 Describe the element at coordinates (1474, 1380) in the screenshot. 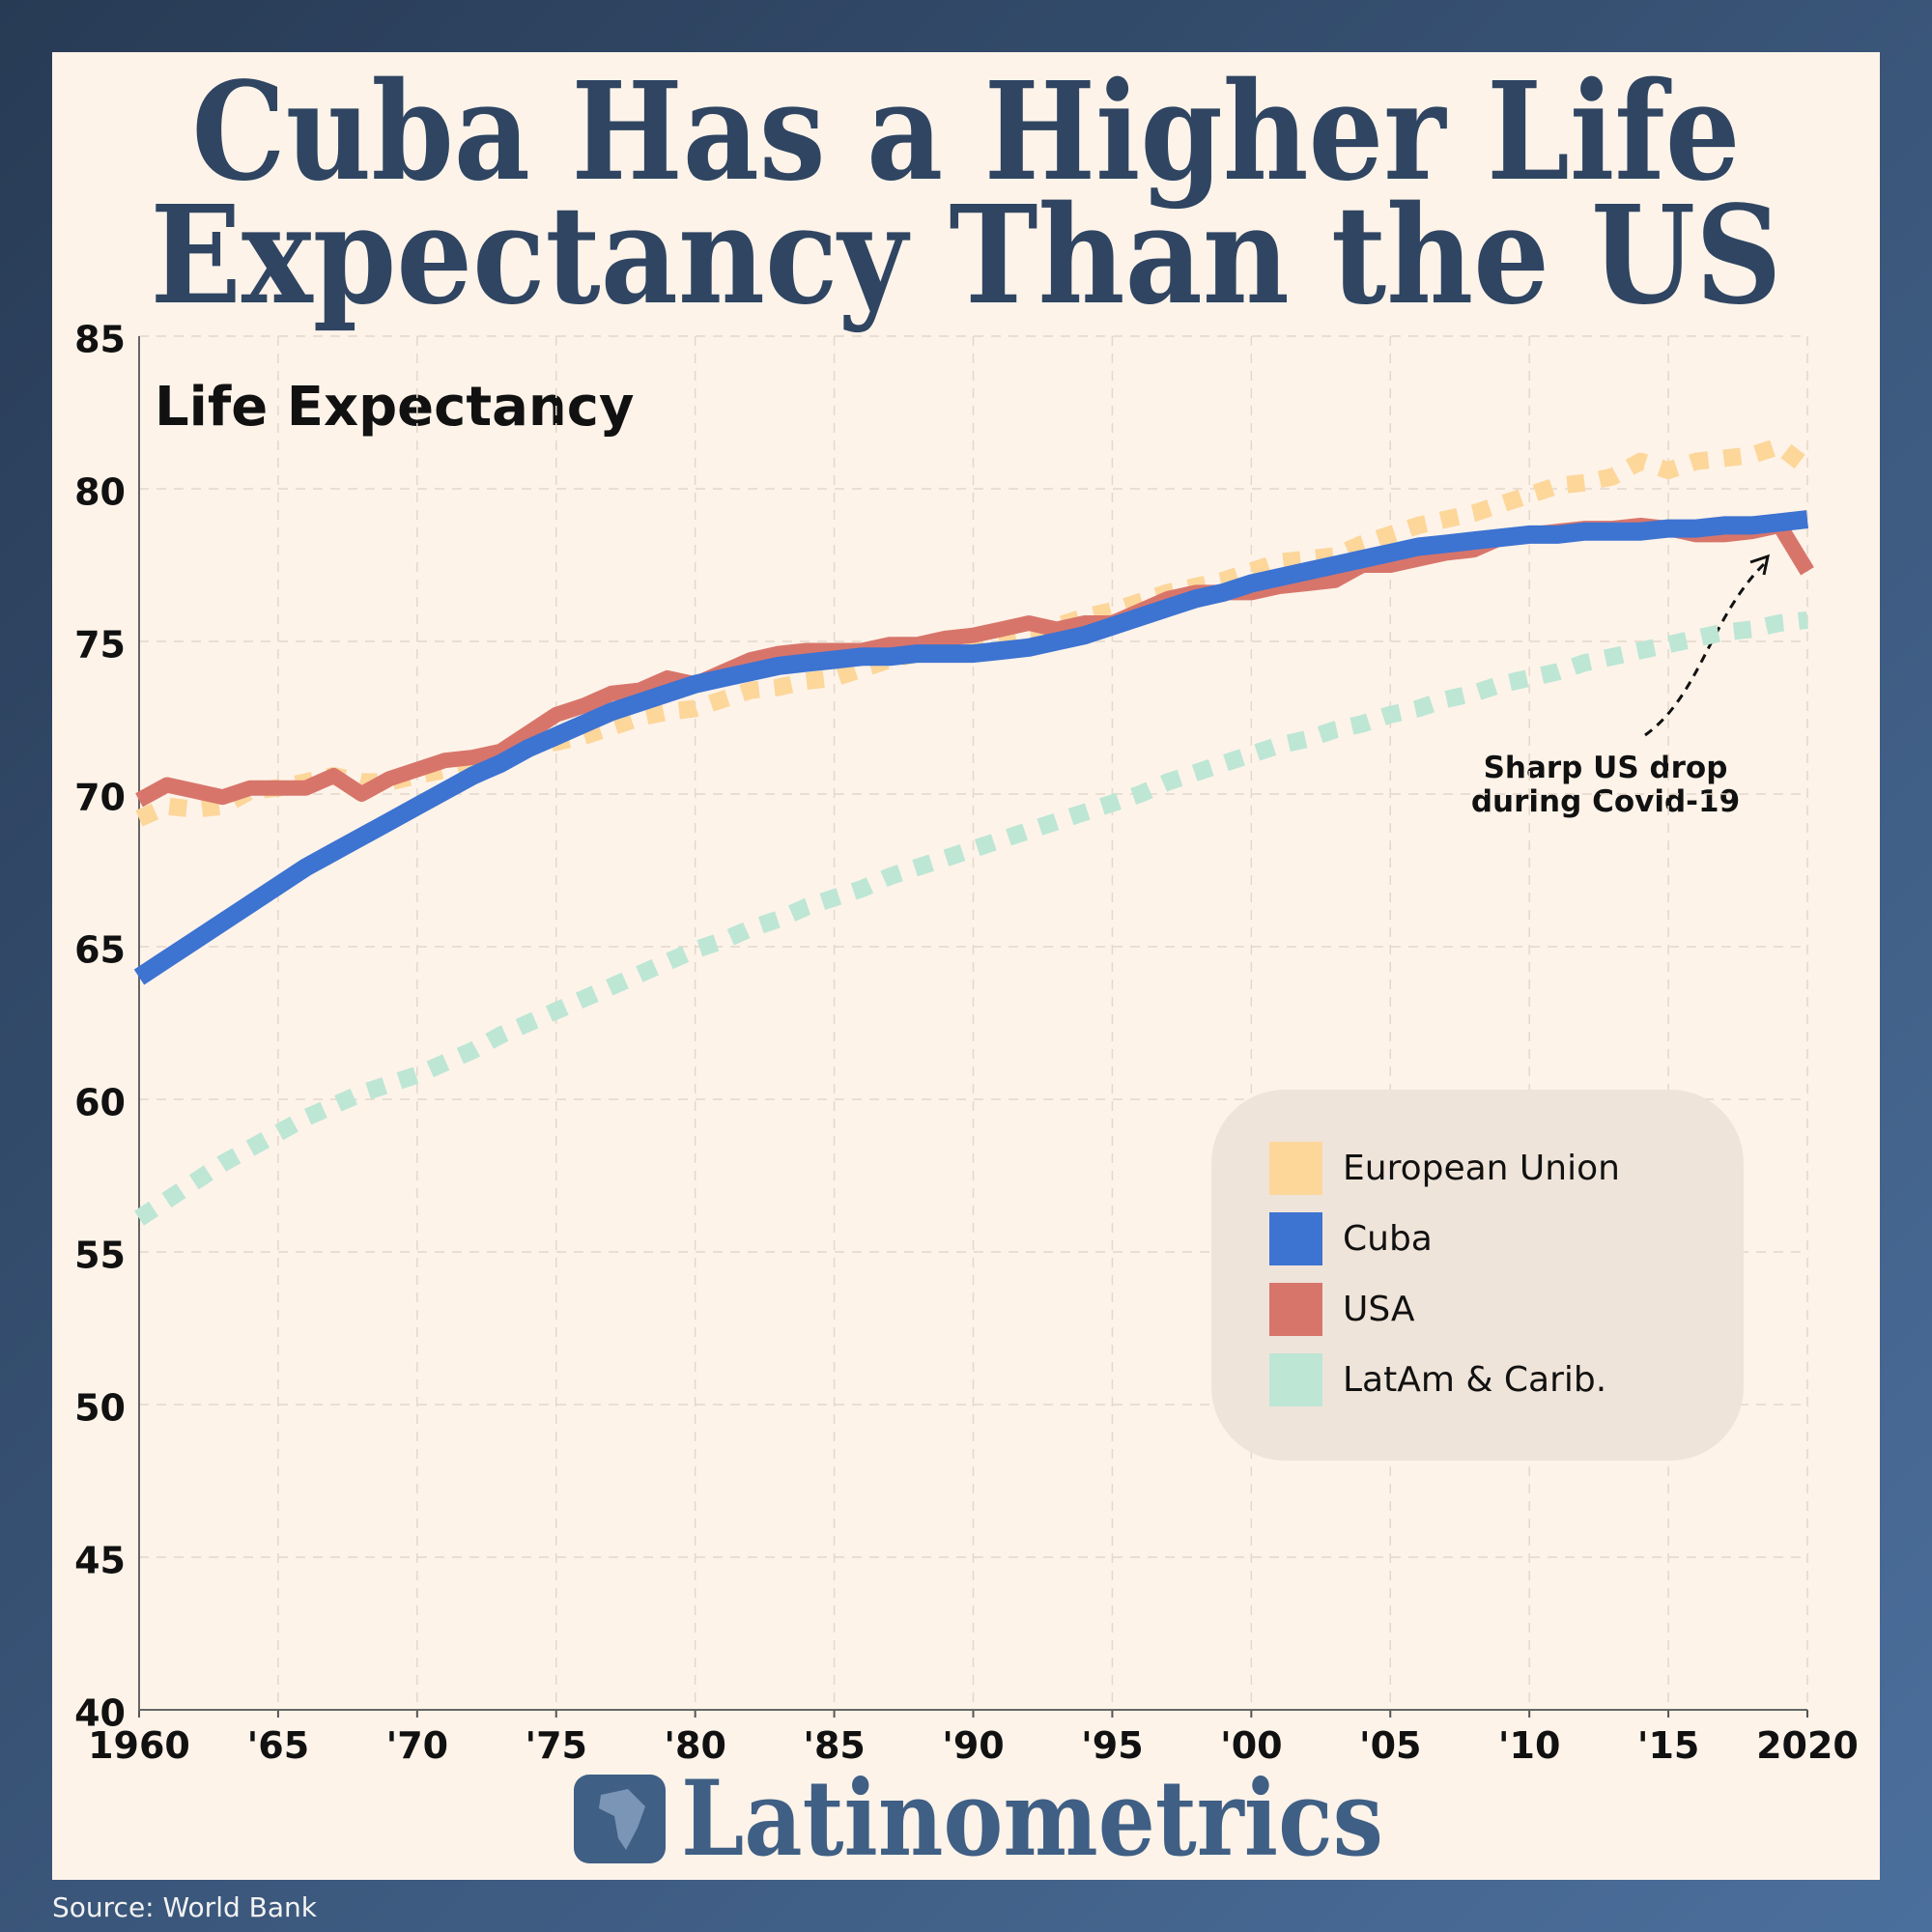

I see `legend-label: LatAm & Carib.` at that location.